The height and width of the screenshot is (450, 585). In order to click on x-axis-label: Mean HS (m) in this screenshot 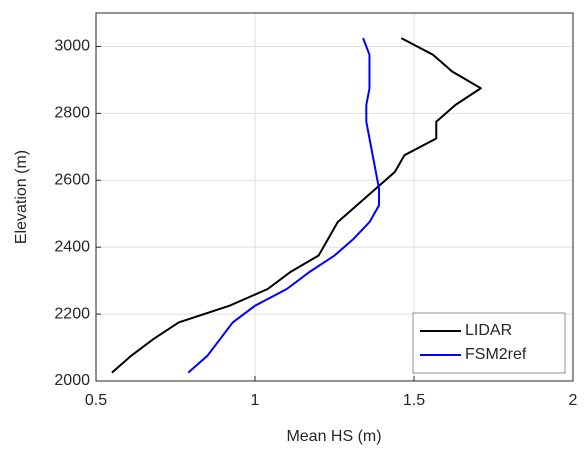, I will do `click(333, 436)`.